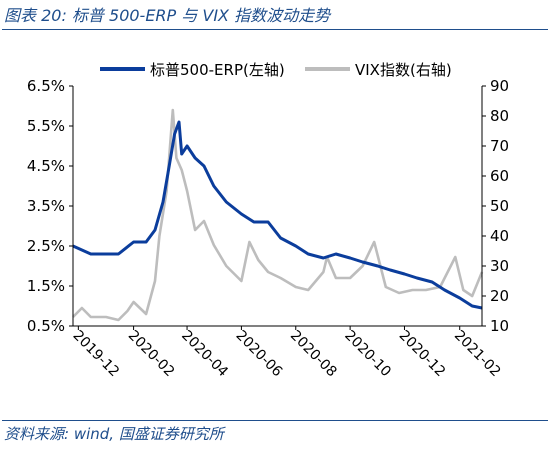 This screenshot has width=550, height=452. What do you see at coordinates (499, 86) in the screenshot?
I see `y-right-tick-label: 90` at bounding box center [499, 86].